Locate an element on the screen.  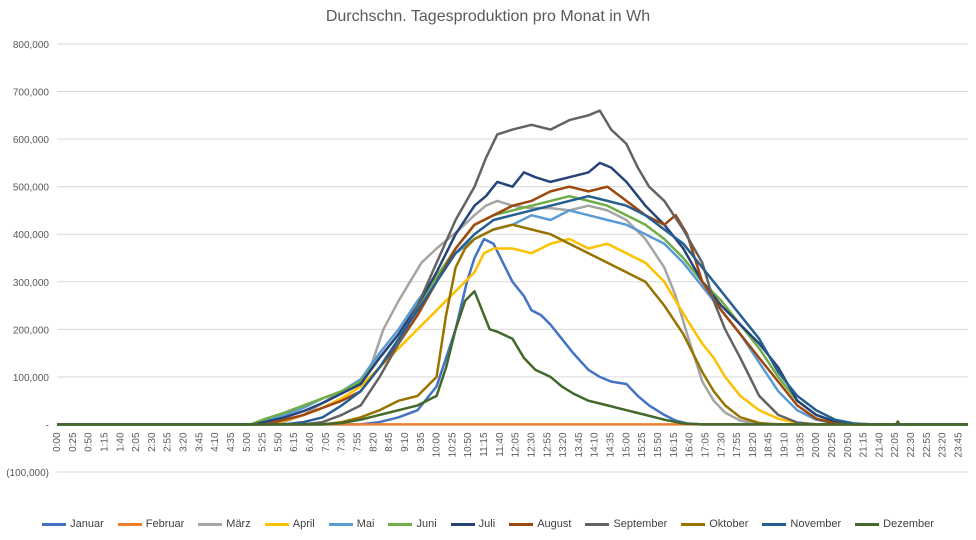
x-tick-label: 15:00 is located at coordinates (626, 444).